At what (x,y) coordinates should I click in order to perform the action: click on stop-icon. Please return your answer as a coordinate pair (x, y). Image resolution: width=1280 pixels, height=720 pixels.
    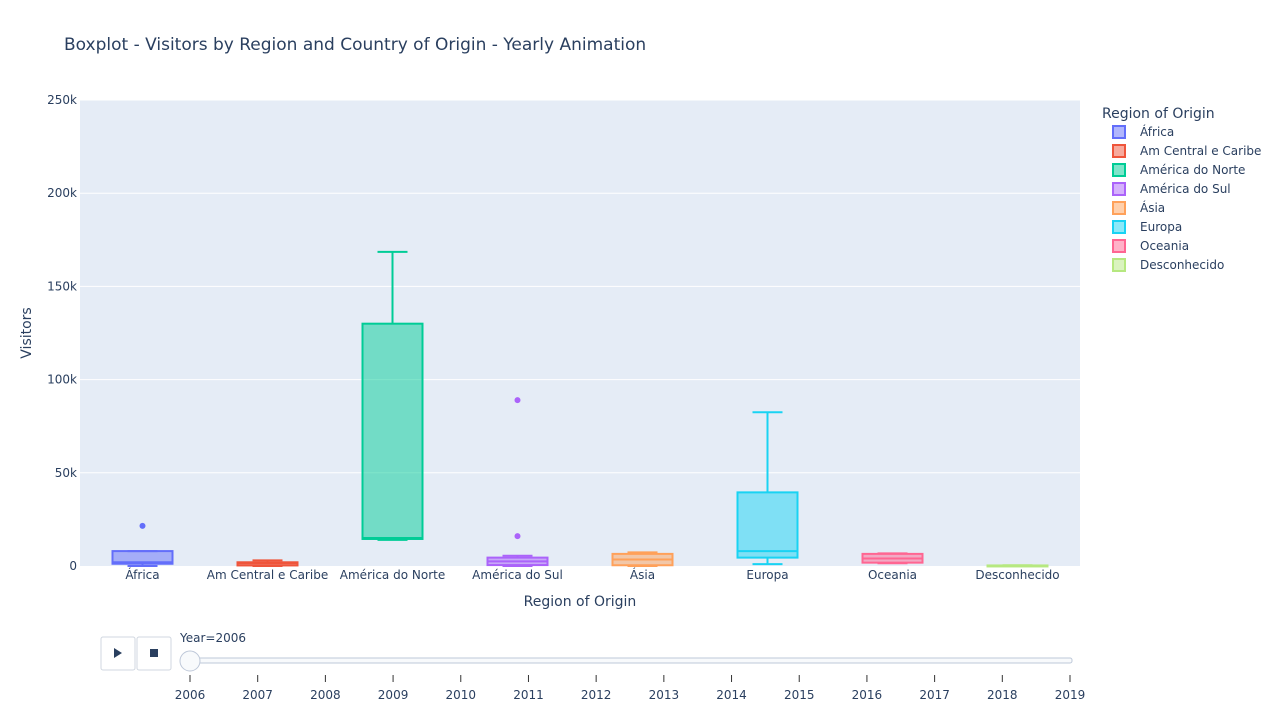
    Looking at the image, I should click on (154, 653).